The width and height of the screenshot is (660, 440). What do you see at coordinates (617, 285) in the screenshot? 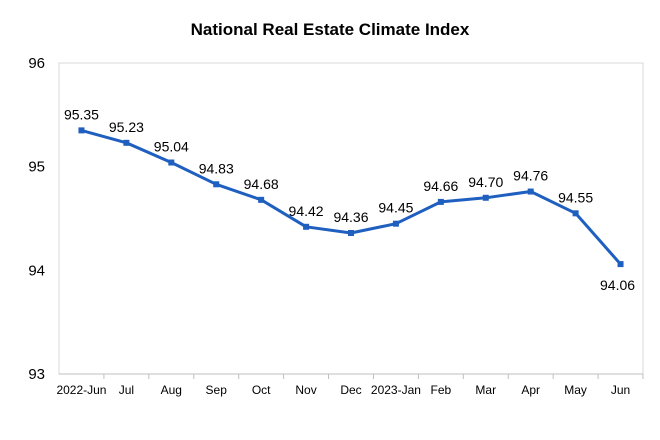
I see `data-label: 94.06` at bounding box center [617, 285].